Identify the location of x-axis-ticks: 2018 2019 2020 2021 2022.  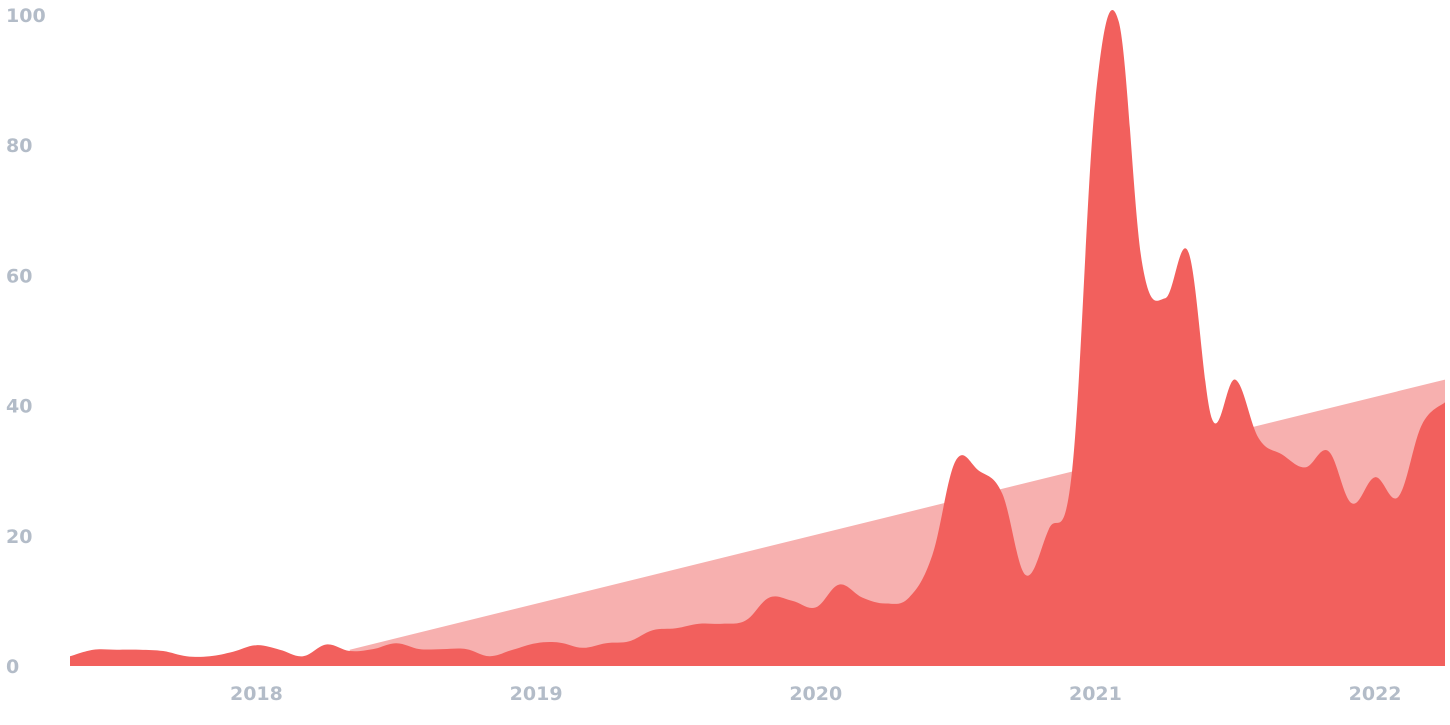
(816, 694).